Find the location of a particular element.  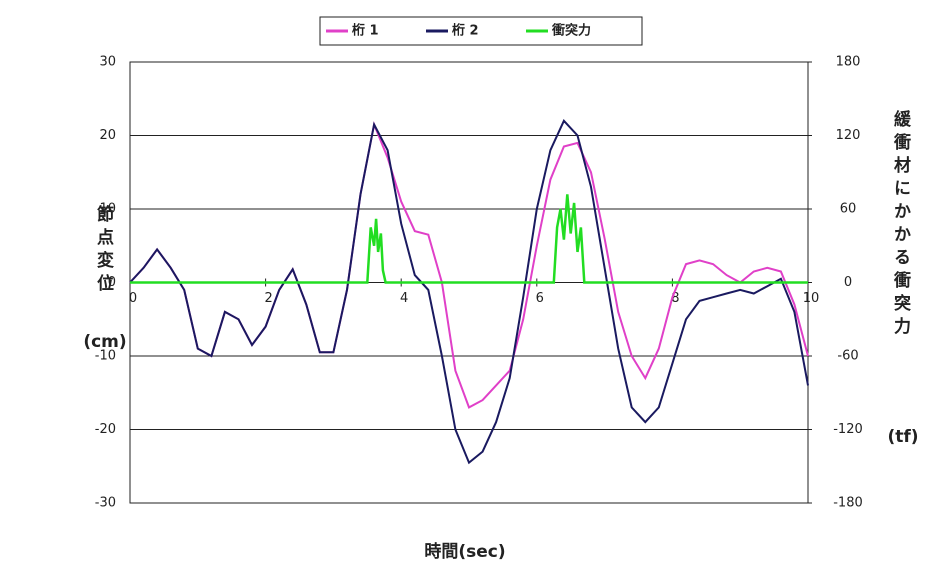

y2-tick-label: -120 is located at coordinates (848, 429).